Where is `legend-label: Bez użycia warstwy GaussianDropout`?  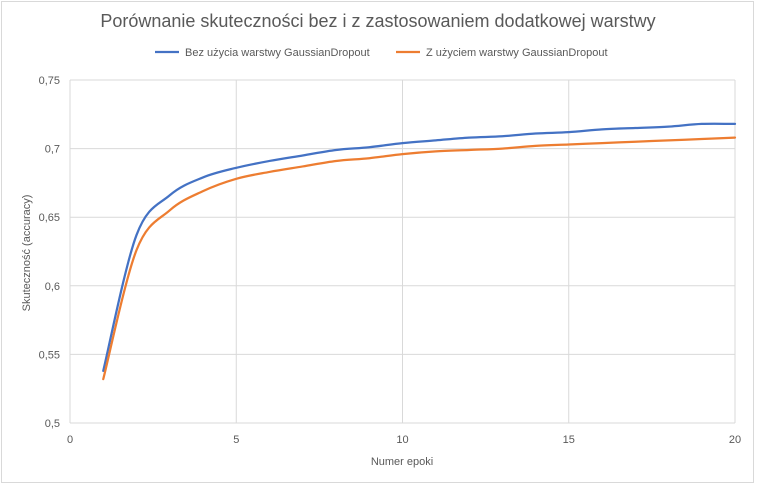
legend-label: Bez użycia warstwy GaussianDropout is located at coordinates (277, 53).